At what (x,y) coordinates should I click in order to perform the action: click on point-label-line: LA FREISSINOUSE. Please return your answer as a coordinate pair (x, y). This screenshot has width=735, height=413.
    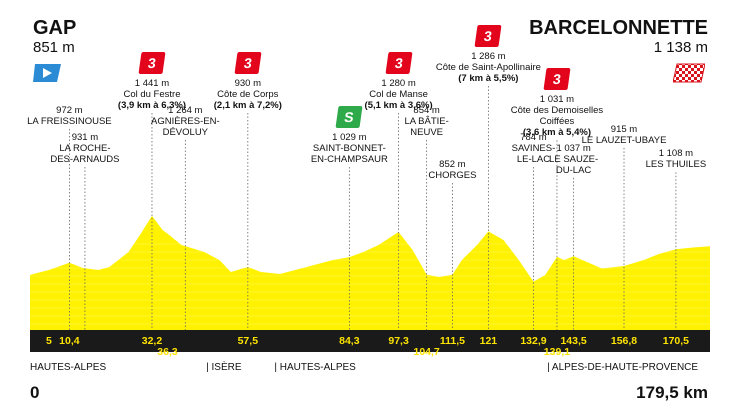
    Looking at the image, I should click on (69, 121).